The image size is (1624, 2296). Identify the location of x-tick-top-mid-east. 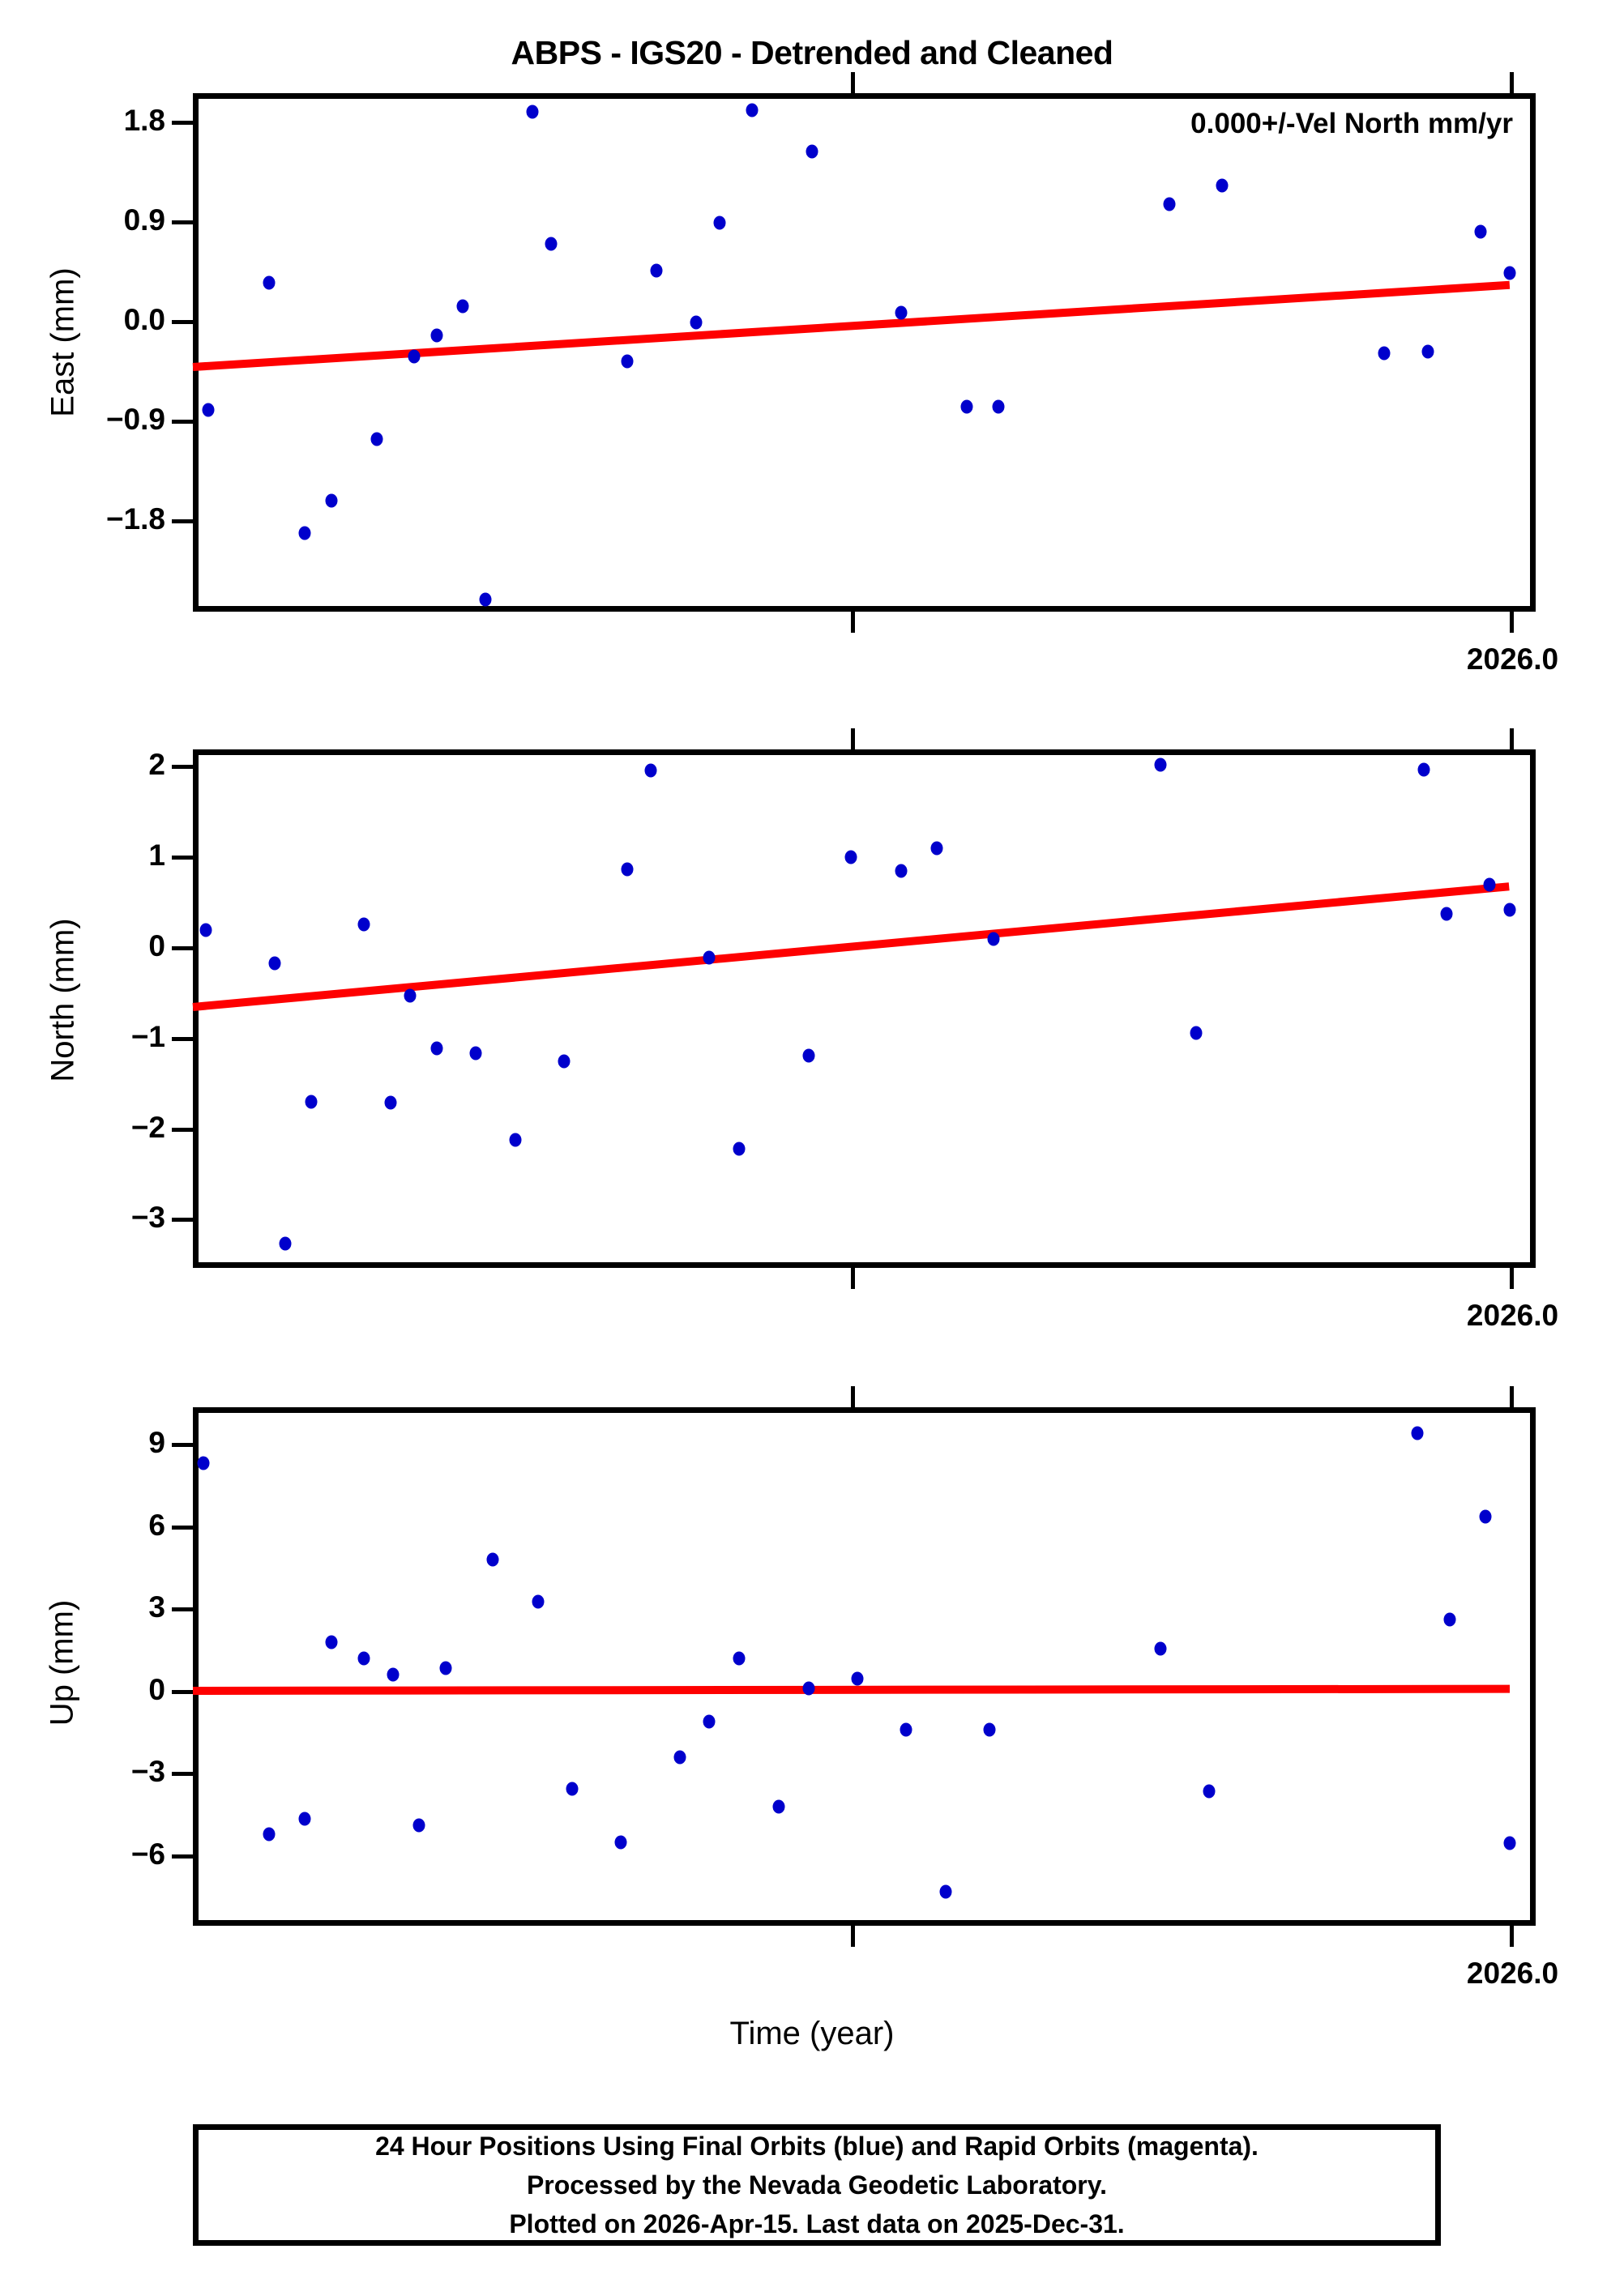
(853, 83).